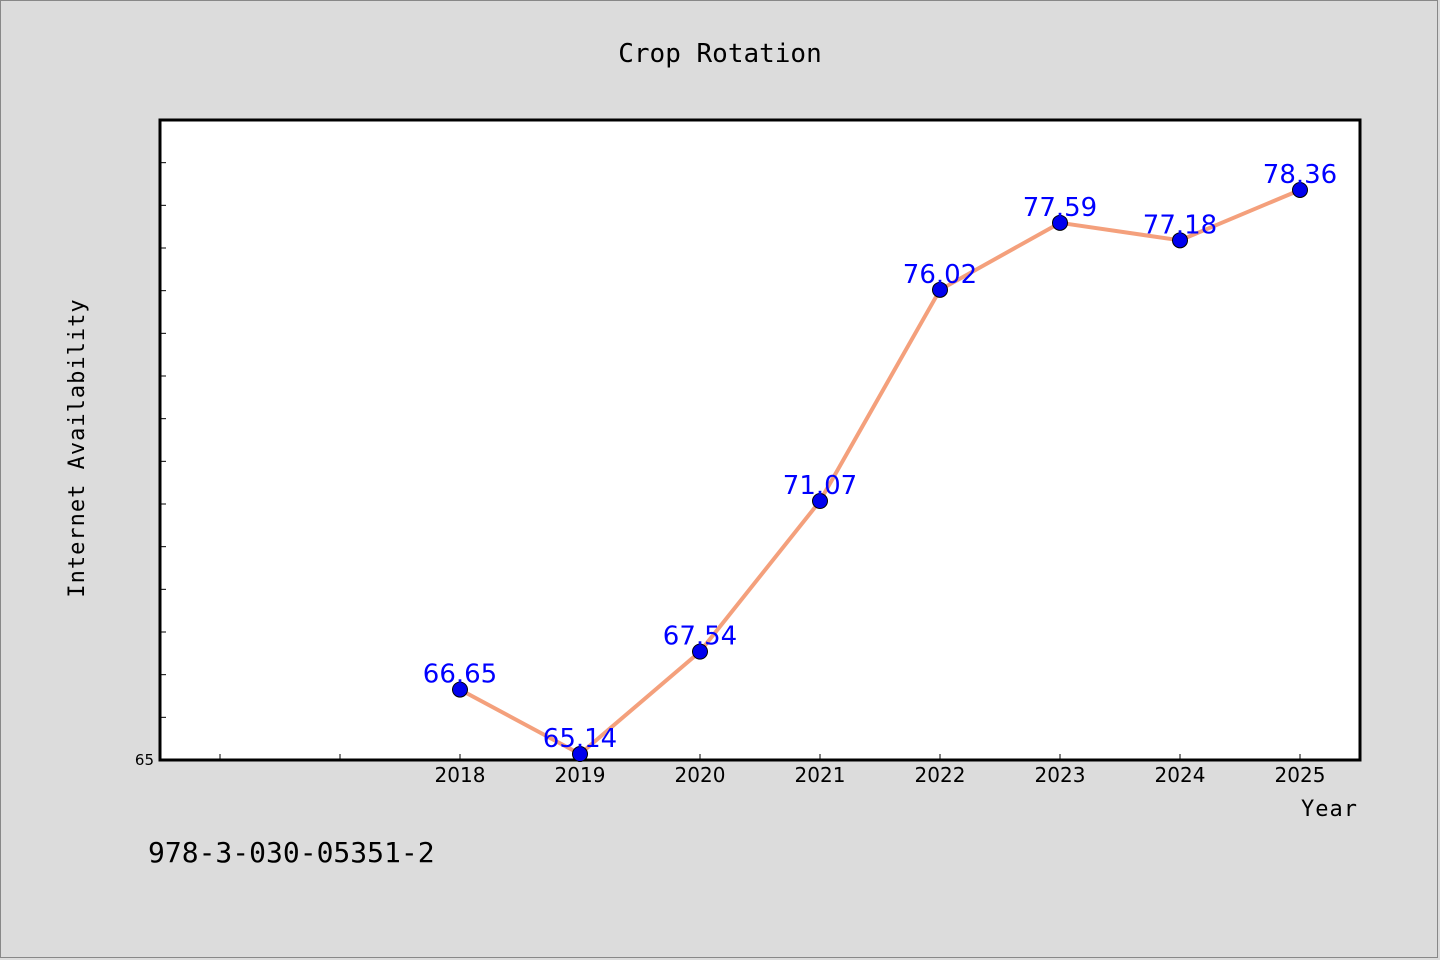 The height and width of the screenshot is (960, 1440). I want to click on x-tick-label: 2019, so click(580, 775).